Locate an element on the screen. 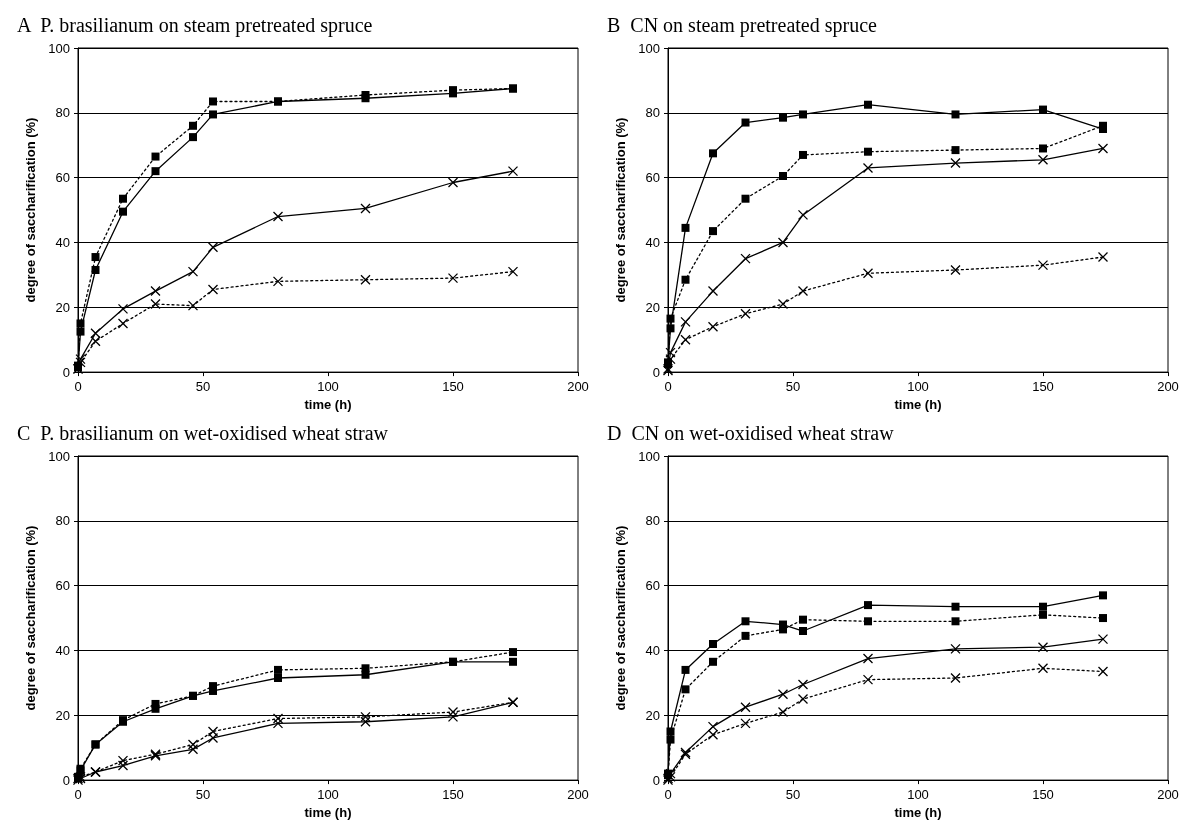 The image size is (1197, 838). chart-title: A P. brasilianum on steam pretreated spruce is located at coordinates (195, 25).